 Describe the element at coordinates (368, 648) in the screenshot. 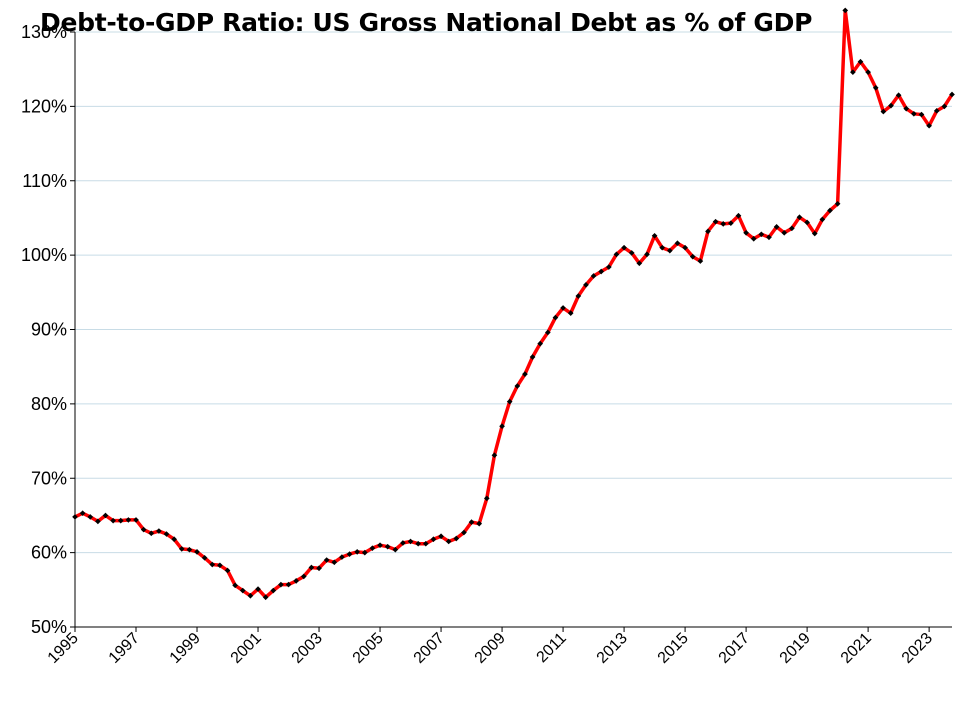

I see `x-tick-label: 2005` at that location.